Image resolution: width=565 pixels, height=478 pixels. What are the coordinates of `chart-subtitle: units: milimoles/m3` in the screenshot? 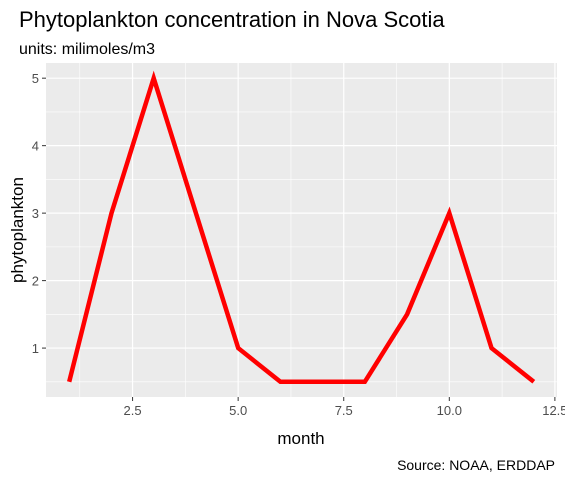 It's located at (87, 49).